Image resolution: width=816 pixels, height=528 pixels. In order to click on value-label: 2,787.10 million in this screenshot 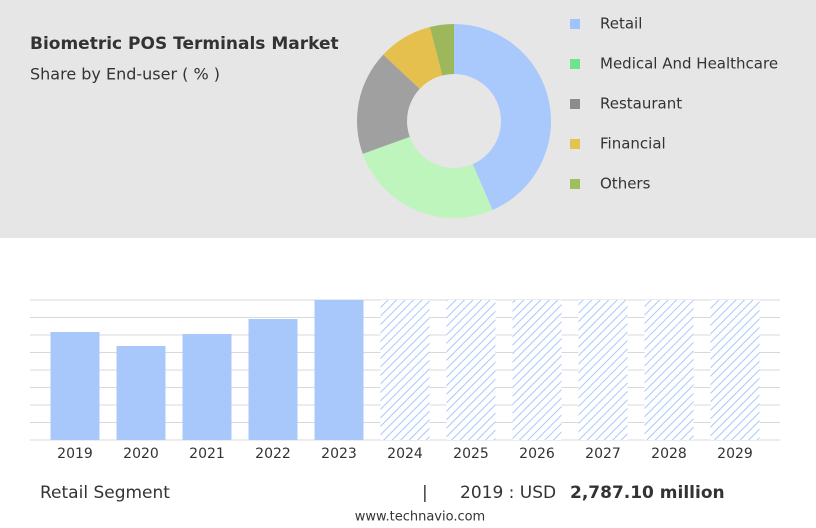, I will do `click(647, 493)`.